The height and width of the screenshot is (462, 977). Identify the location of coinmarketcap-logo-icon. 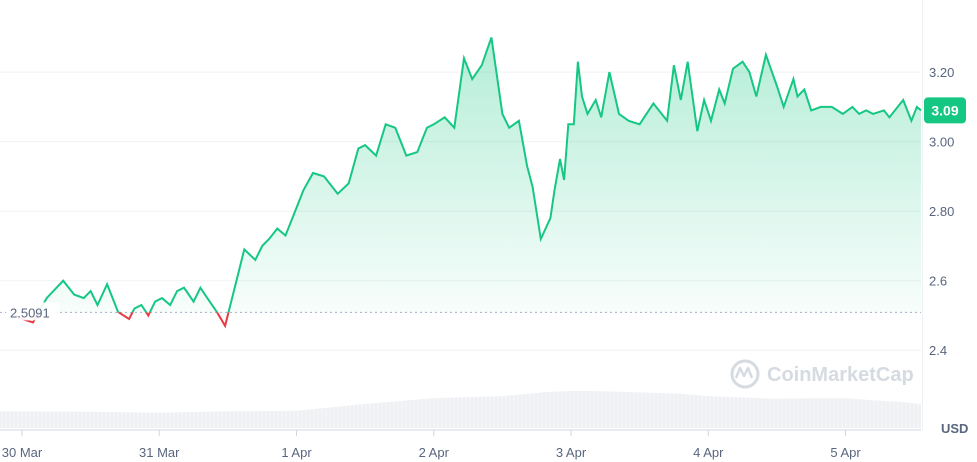
(745, 374).